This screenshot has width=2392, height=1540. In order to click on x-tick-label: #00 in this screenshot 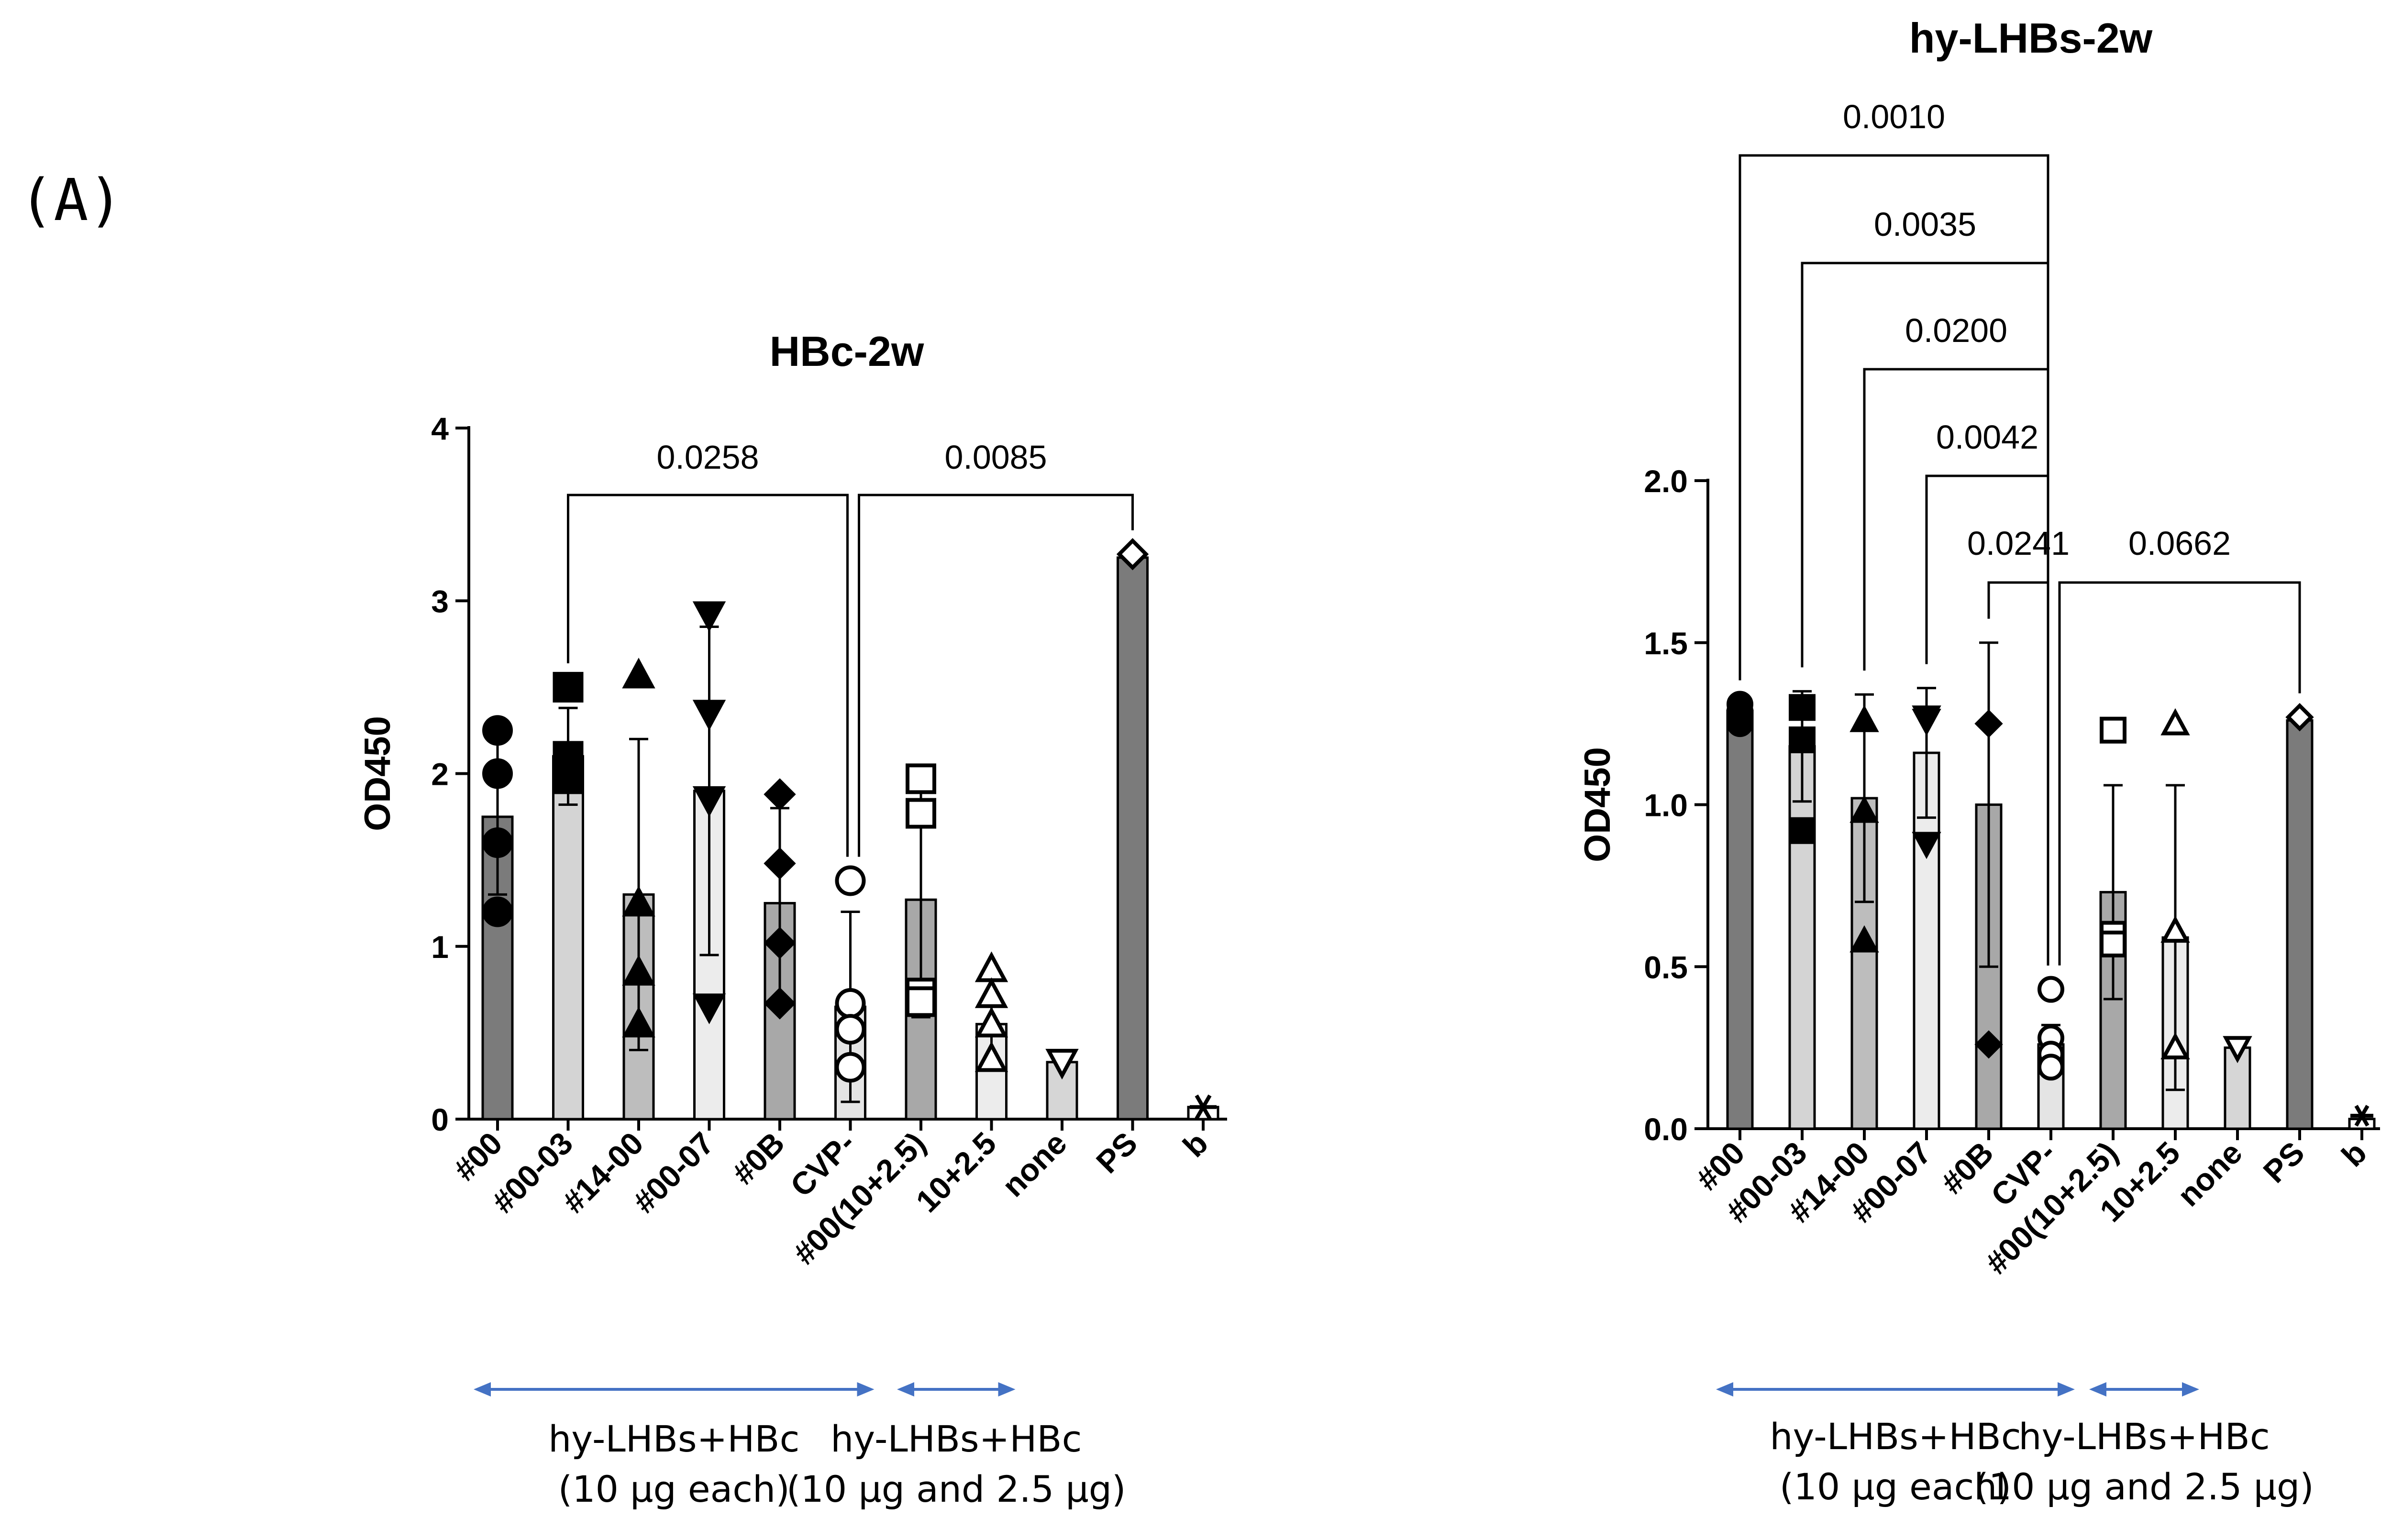, I will do `click(478, 1156)`.